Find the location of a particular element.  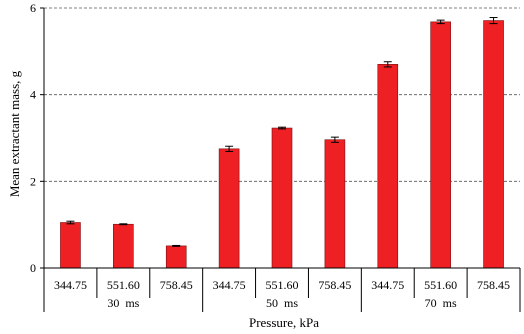

group-label: 30 ms is located at coordinates (123, 303).